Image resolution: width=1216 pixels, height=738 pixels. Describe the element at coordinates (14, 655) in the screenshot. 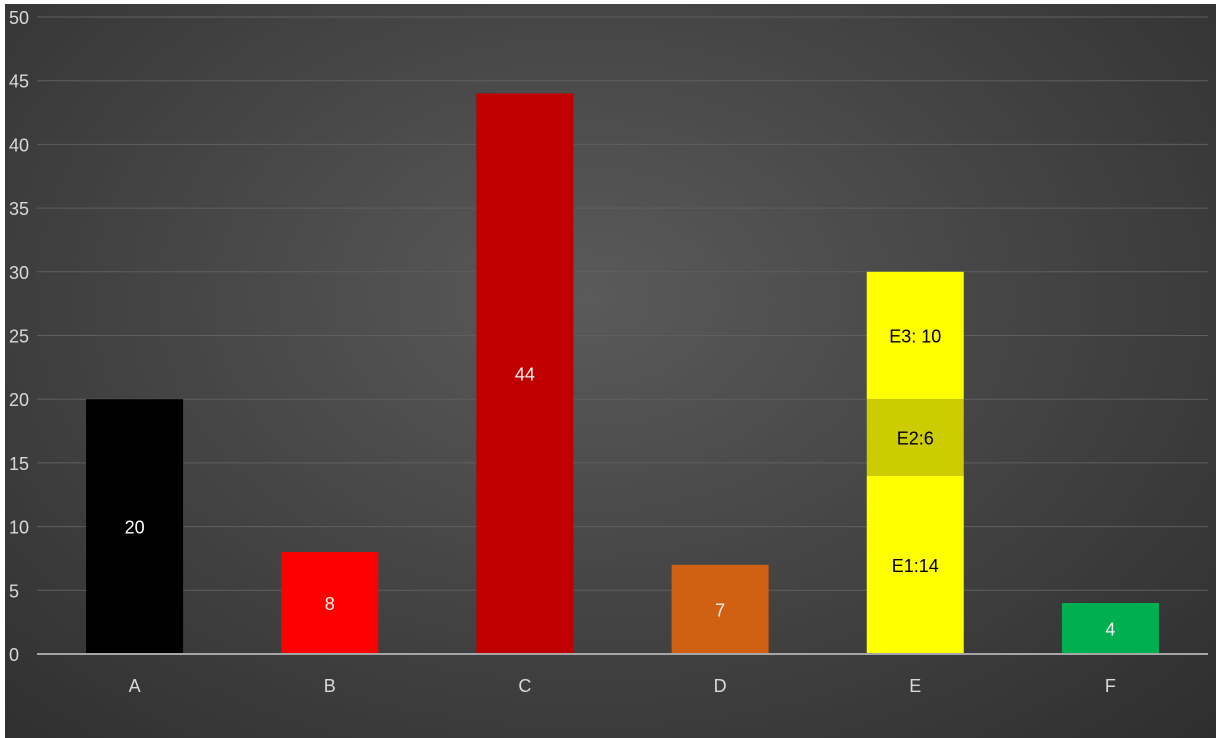

I see `y-tick-label: 0` at that location.